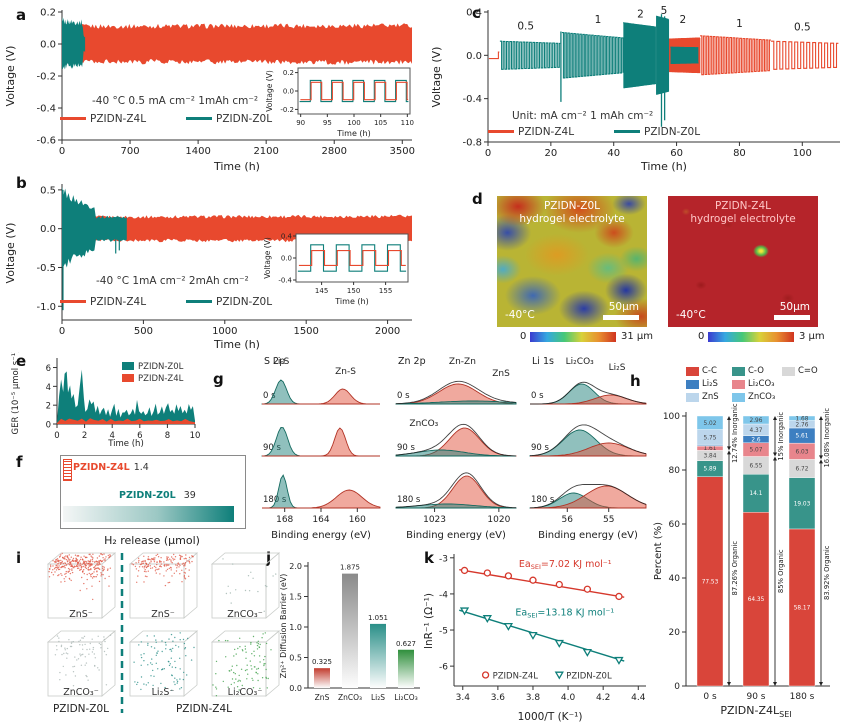  Describe the element at coordinates (161, 379) in the screenshot. I see `legend-label: PZIDN-Z4L` at that location.